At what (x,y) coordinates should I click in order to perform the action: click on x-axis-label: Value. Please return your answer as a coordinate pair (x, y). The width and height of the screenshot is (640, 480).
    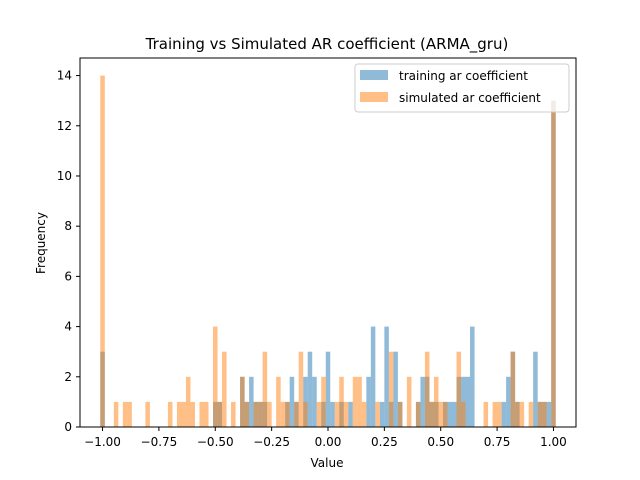
    Looking at the image, I should click on (327, 463).